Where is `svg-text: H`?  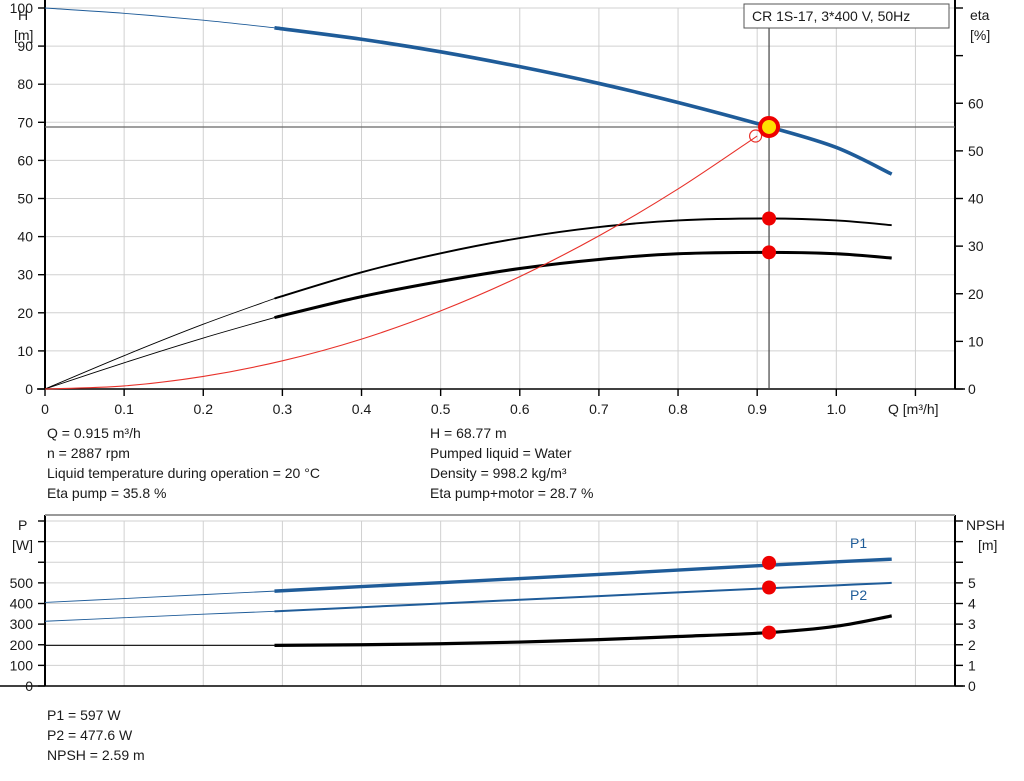
svg-text: H is located at coordinates (23, 15).